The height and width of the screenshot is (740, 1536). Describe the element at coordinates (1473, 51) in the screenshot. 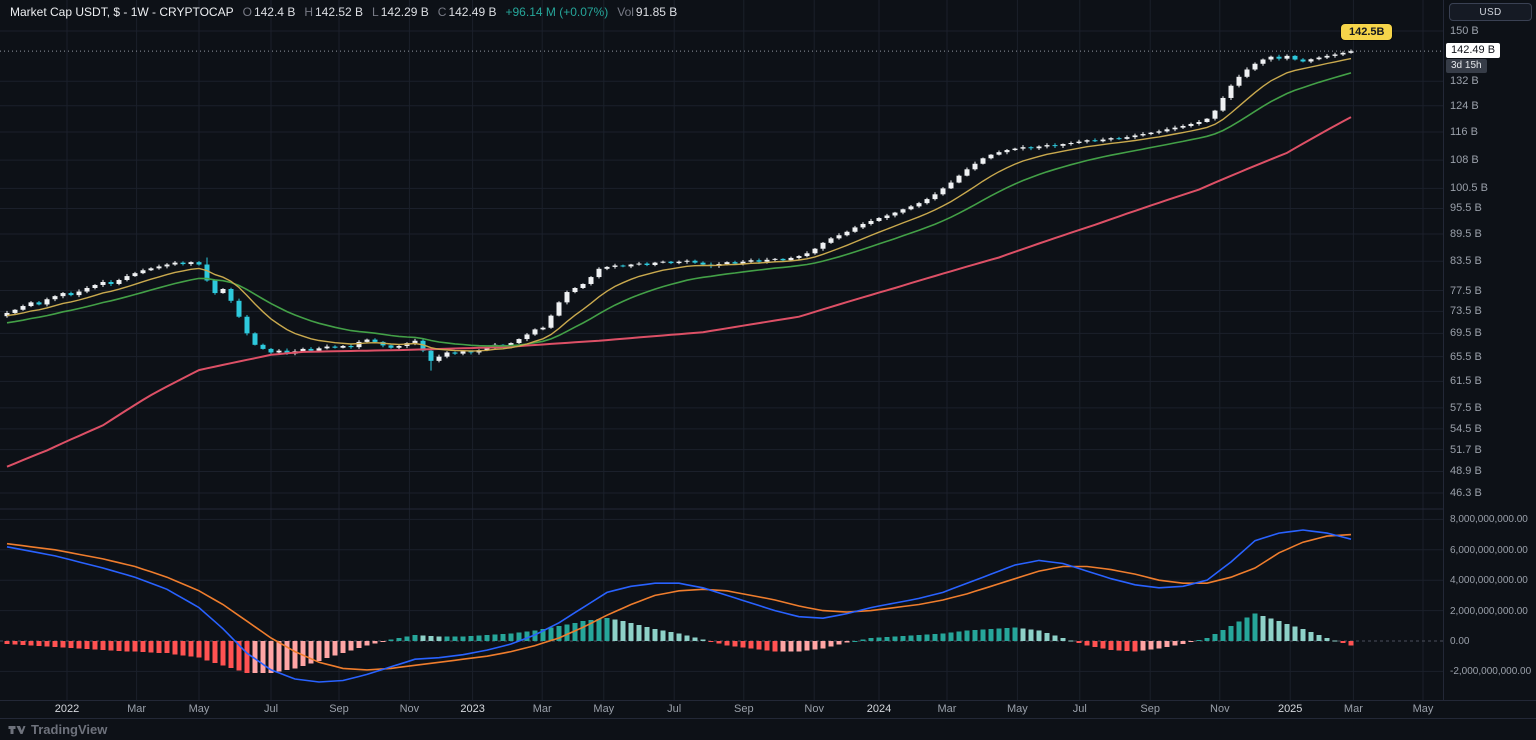

I see `current-price-label: 142.49 B` at that location.